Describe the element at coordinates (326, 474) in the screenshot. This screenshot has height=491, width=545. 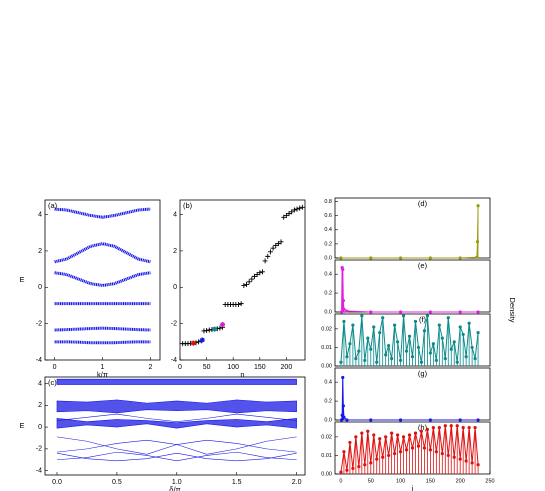
I see `y-tick-label: 0.00` at that location.